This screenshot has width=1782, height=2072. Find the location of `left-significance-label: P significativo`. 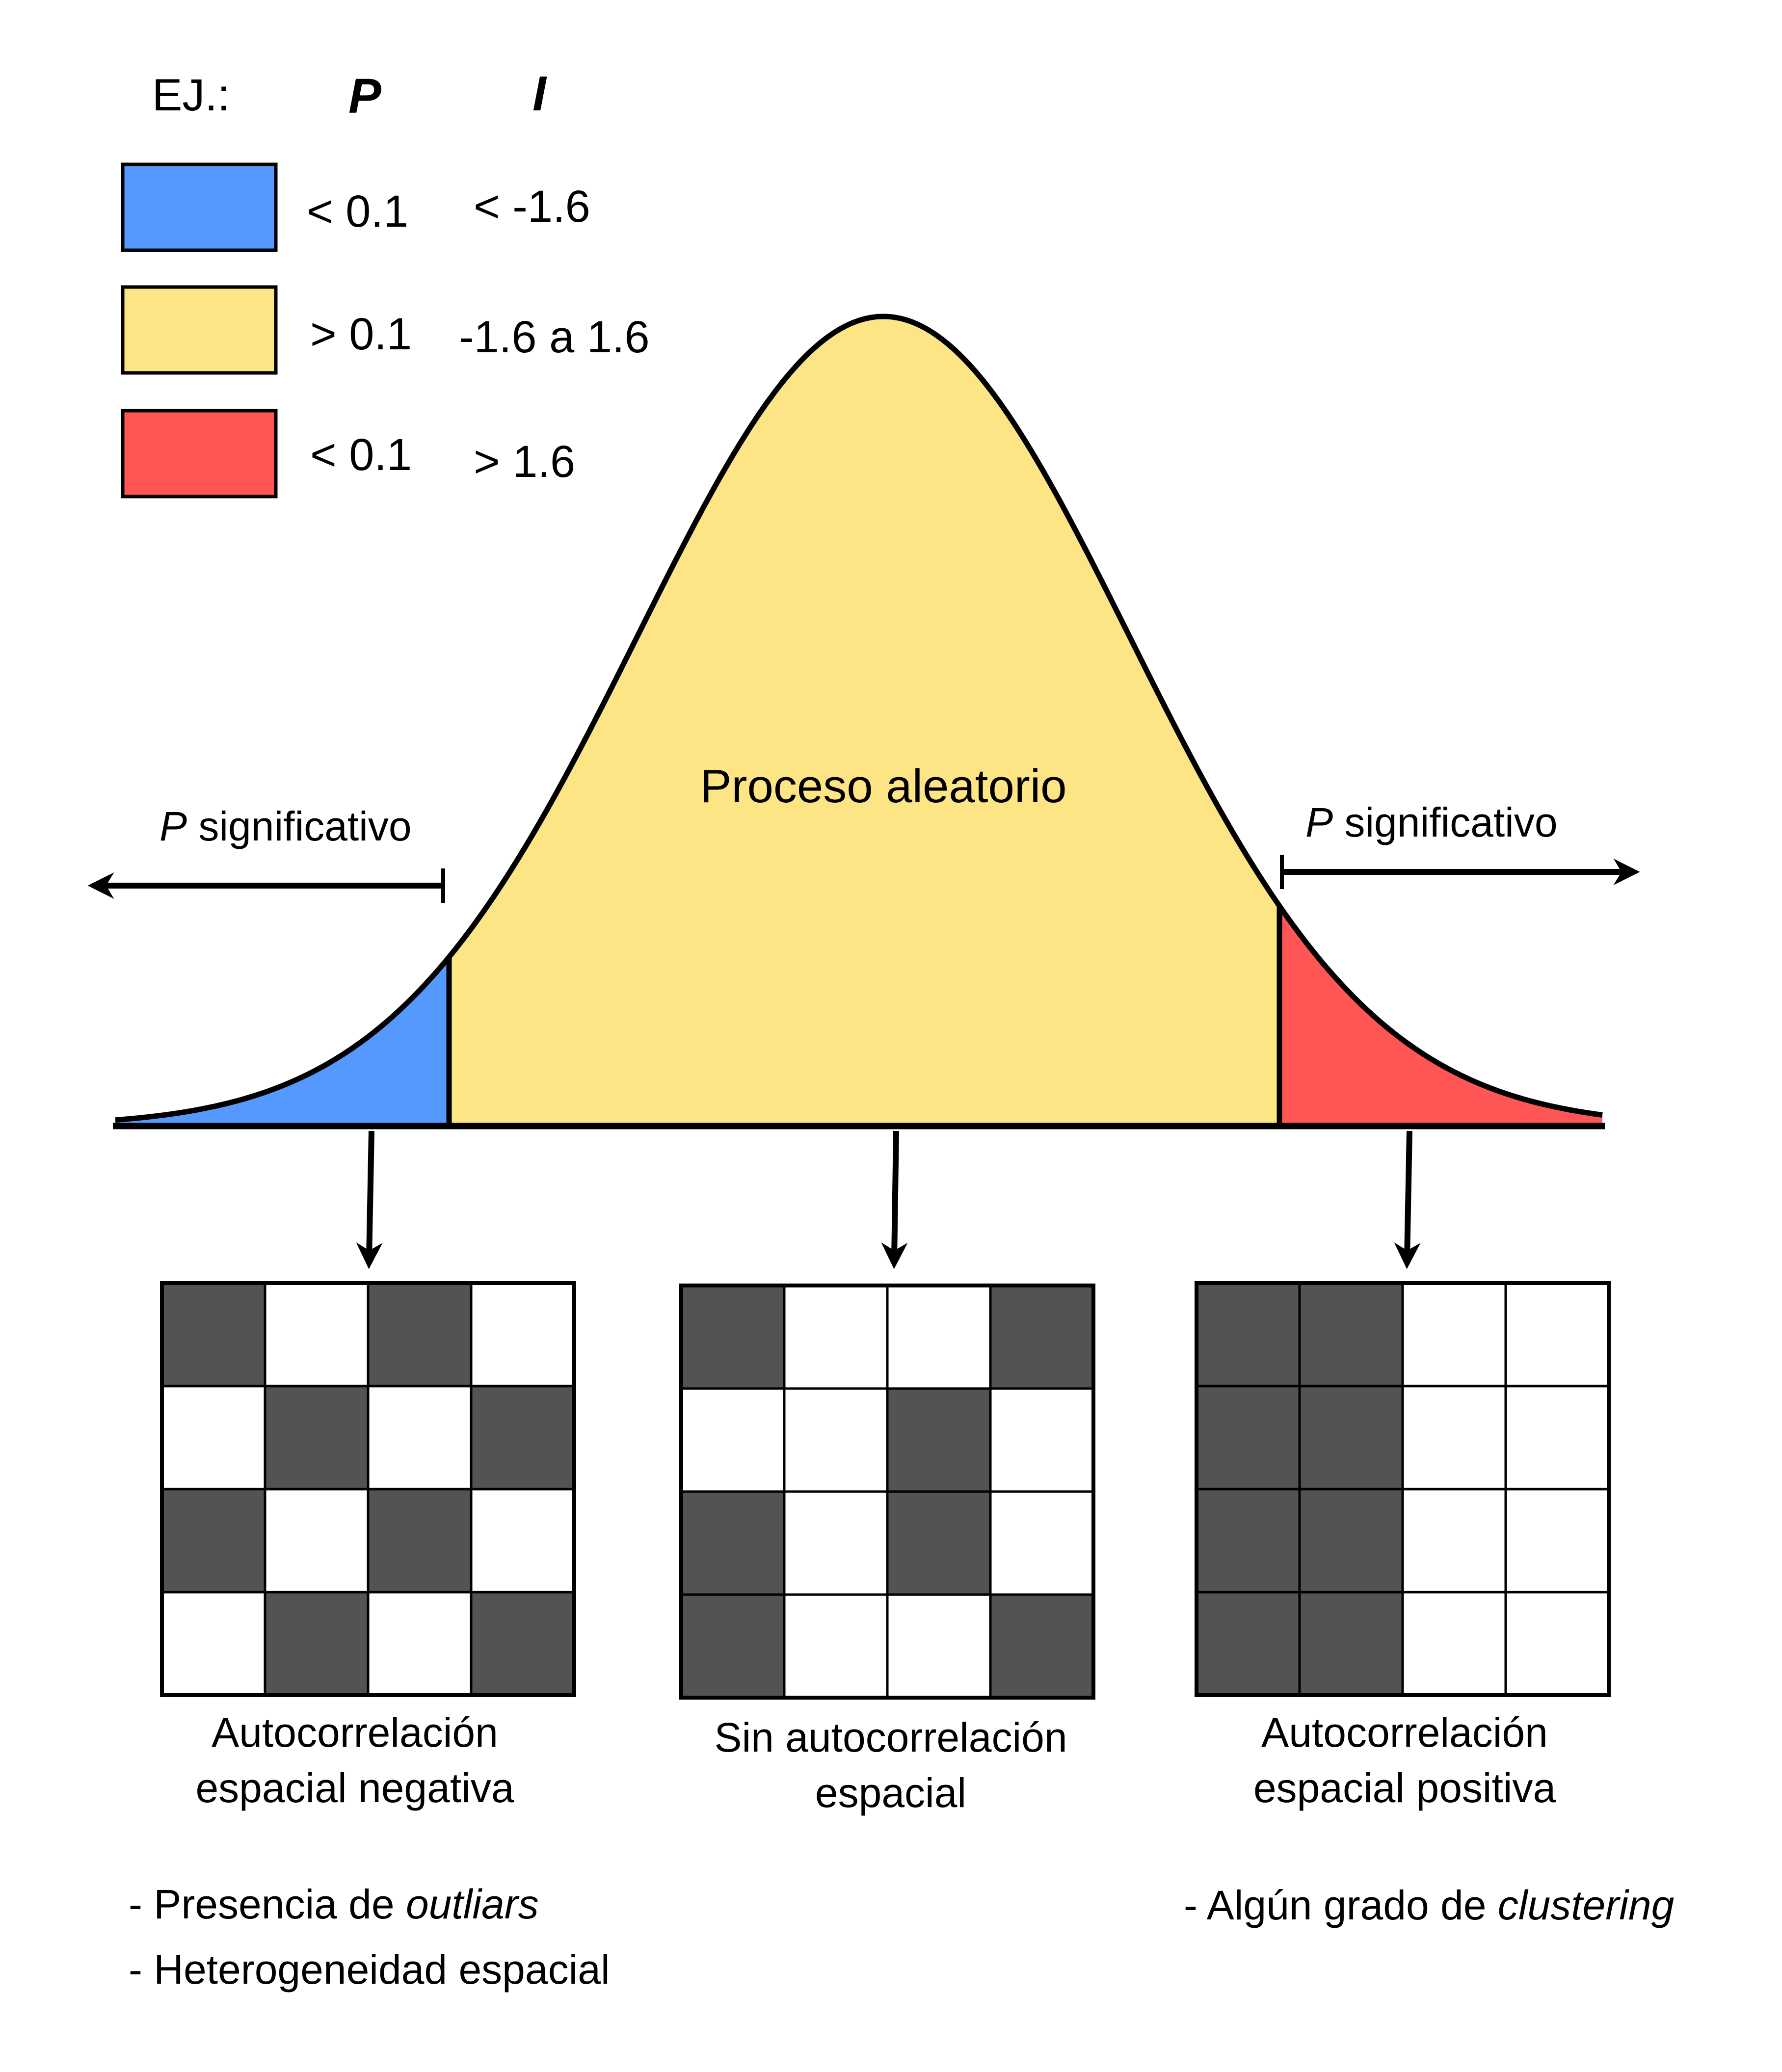

left-significance-label: P significativo is located at coordinates (286, 826).